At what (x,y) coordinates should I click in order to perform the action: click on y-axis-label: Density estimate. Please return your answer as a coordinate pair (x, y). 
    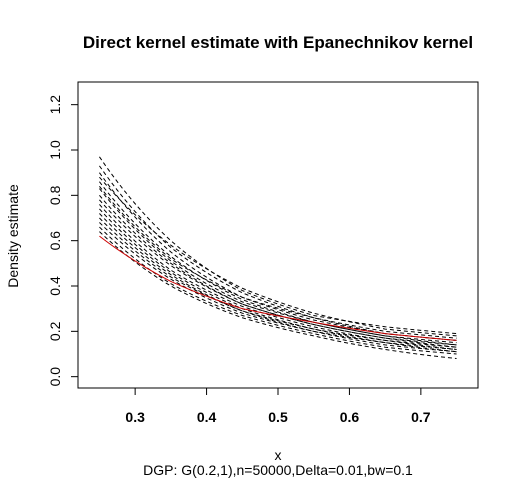
    Looking at the image, I should click on (13, 236).